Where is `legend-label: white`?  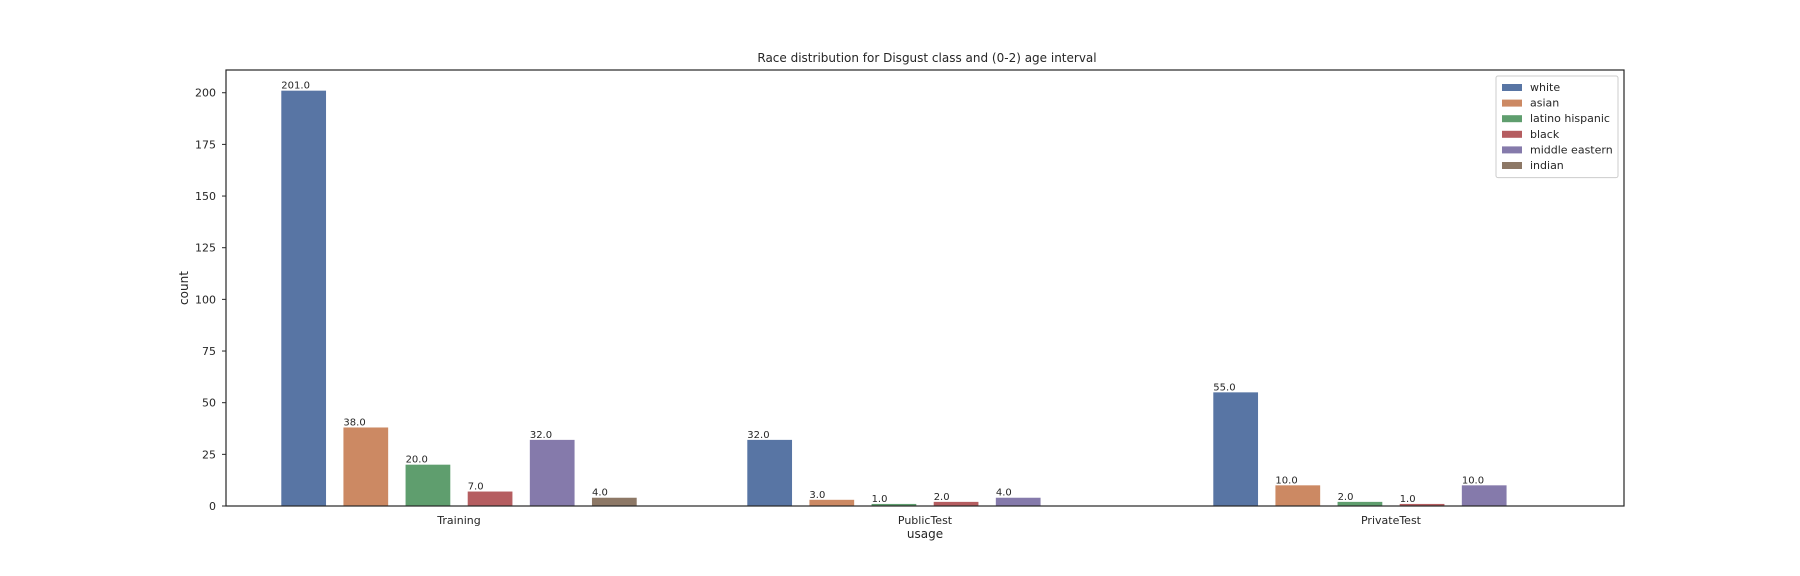
legend-label: white is located at coordinates (1545, 87).